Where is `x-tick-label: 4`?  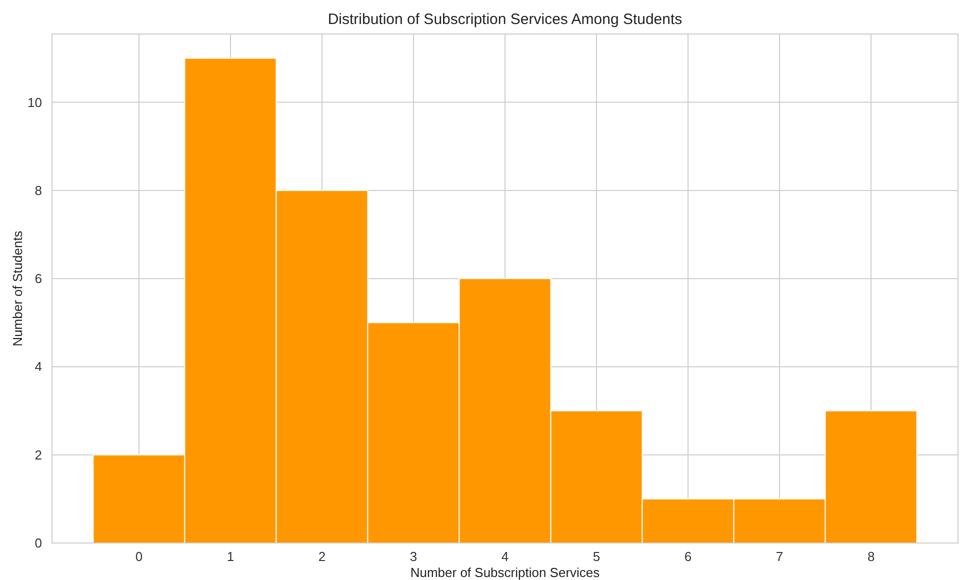 x-tick-label: 4 is located at coordinates (505, 556).